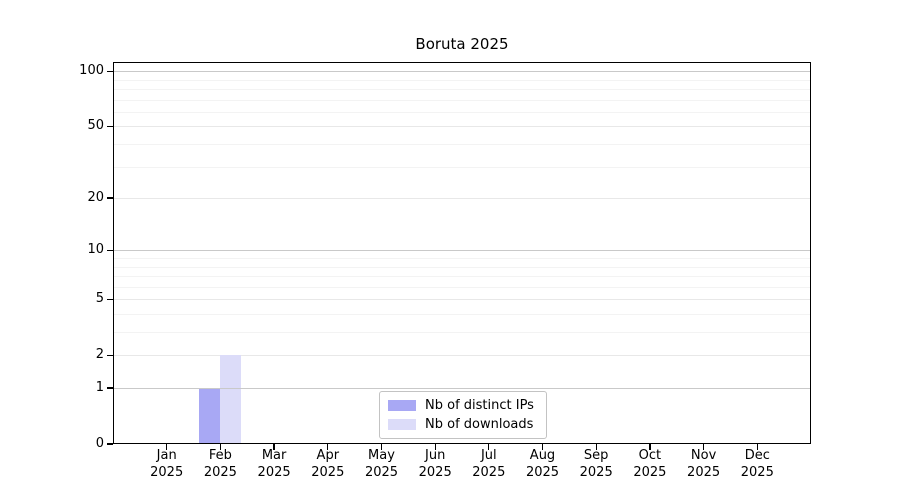  I want to click on x-tick-label-sep: Sep 2025, so click(596, 464).